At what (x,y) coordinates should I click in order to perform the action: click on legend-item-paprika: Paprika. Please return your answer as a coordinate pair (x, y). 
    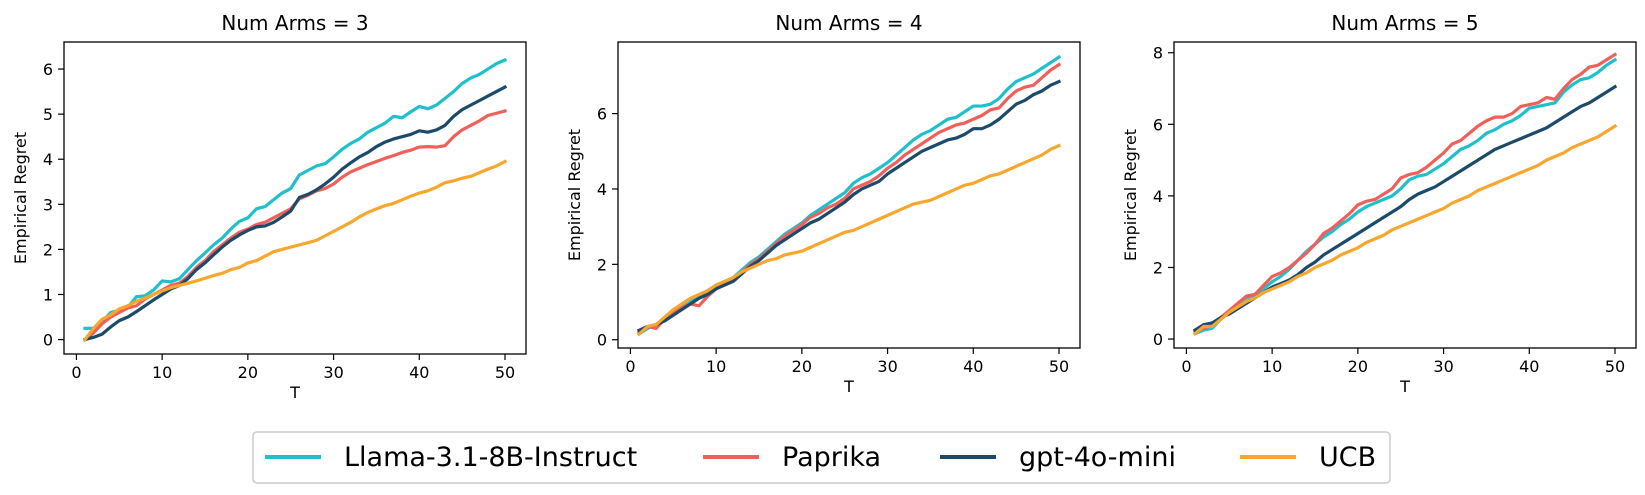
    Looking at the image, I should click on (792, 457).